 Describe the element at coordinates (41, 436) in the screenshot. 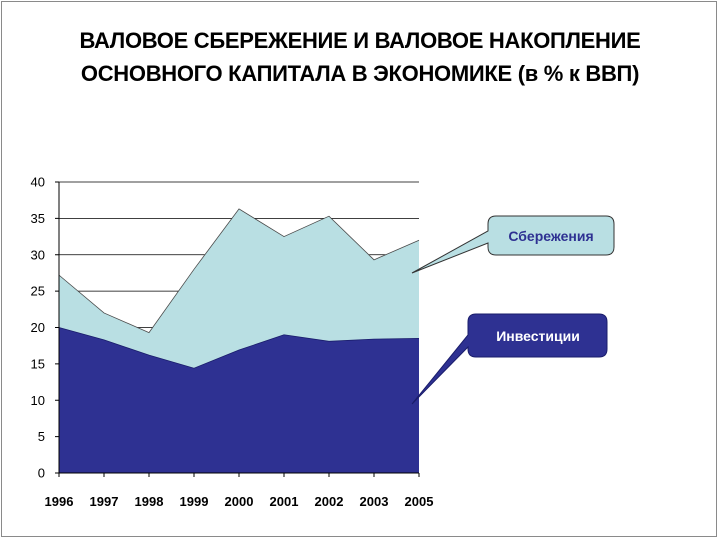

I see `y-tick-label-5: 5` at that location.